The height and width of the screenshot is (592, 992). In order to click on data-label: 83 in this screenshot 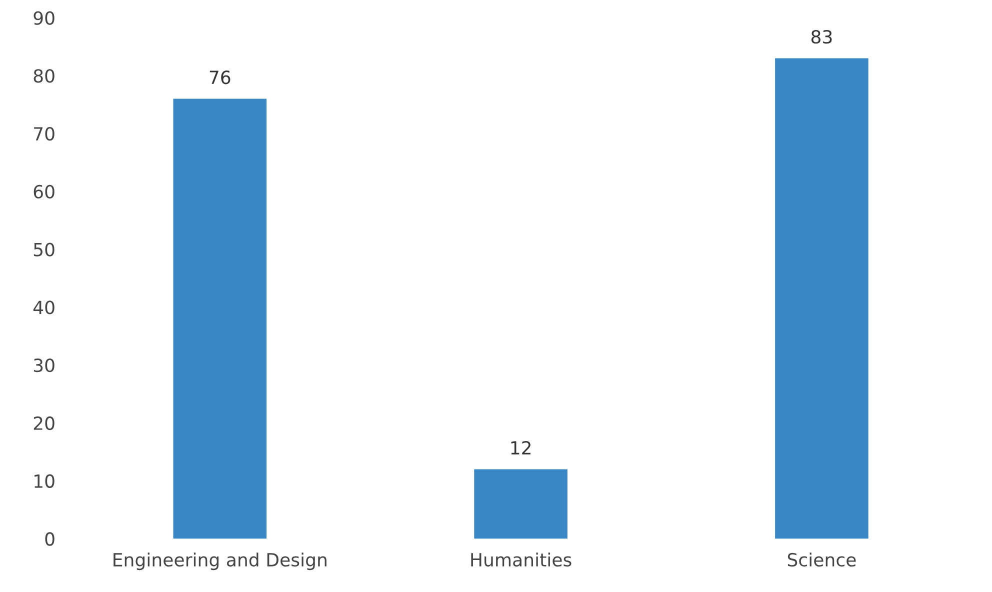, I will do `click(821, 37)`.